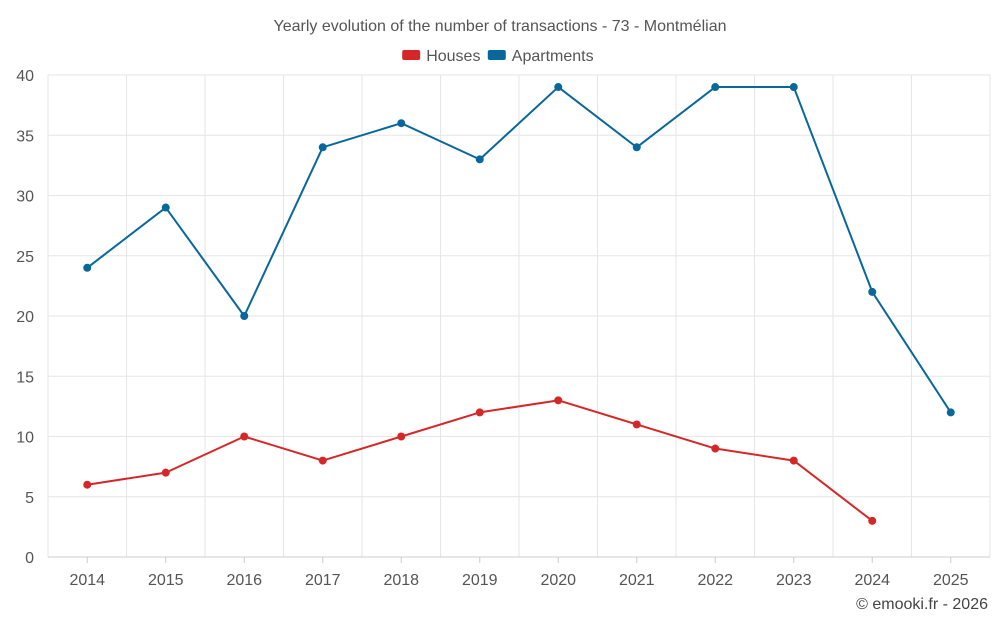 The height and width of the screenshot is (625, 1000). Describe the element at coordinates (637, 580) in the screenshot. I see `x-tick-label: 2021` at that location.